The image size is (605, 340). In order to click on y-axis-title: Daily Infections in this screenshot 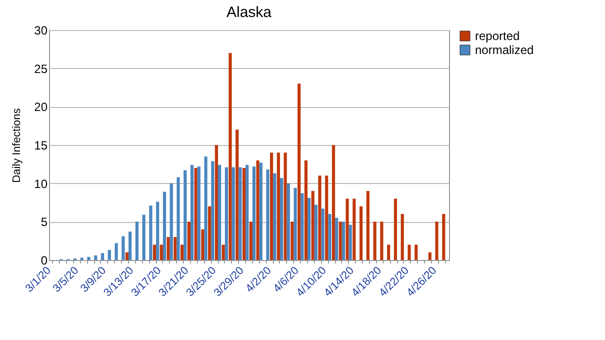, I will do `click(17, 145)`.